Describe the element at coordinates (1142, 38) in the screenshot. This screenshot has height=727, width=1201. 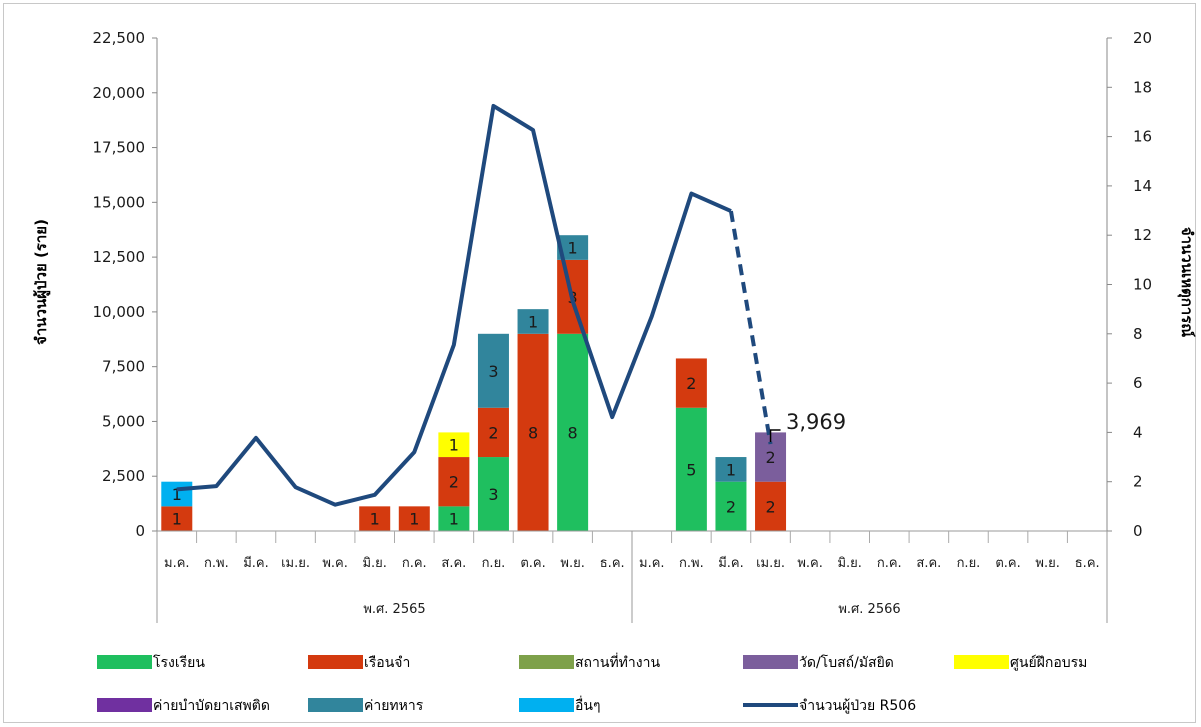
I see `right-tick-label: 20` at that location.